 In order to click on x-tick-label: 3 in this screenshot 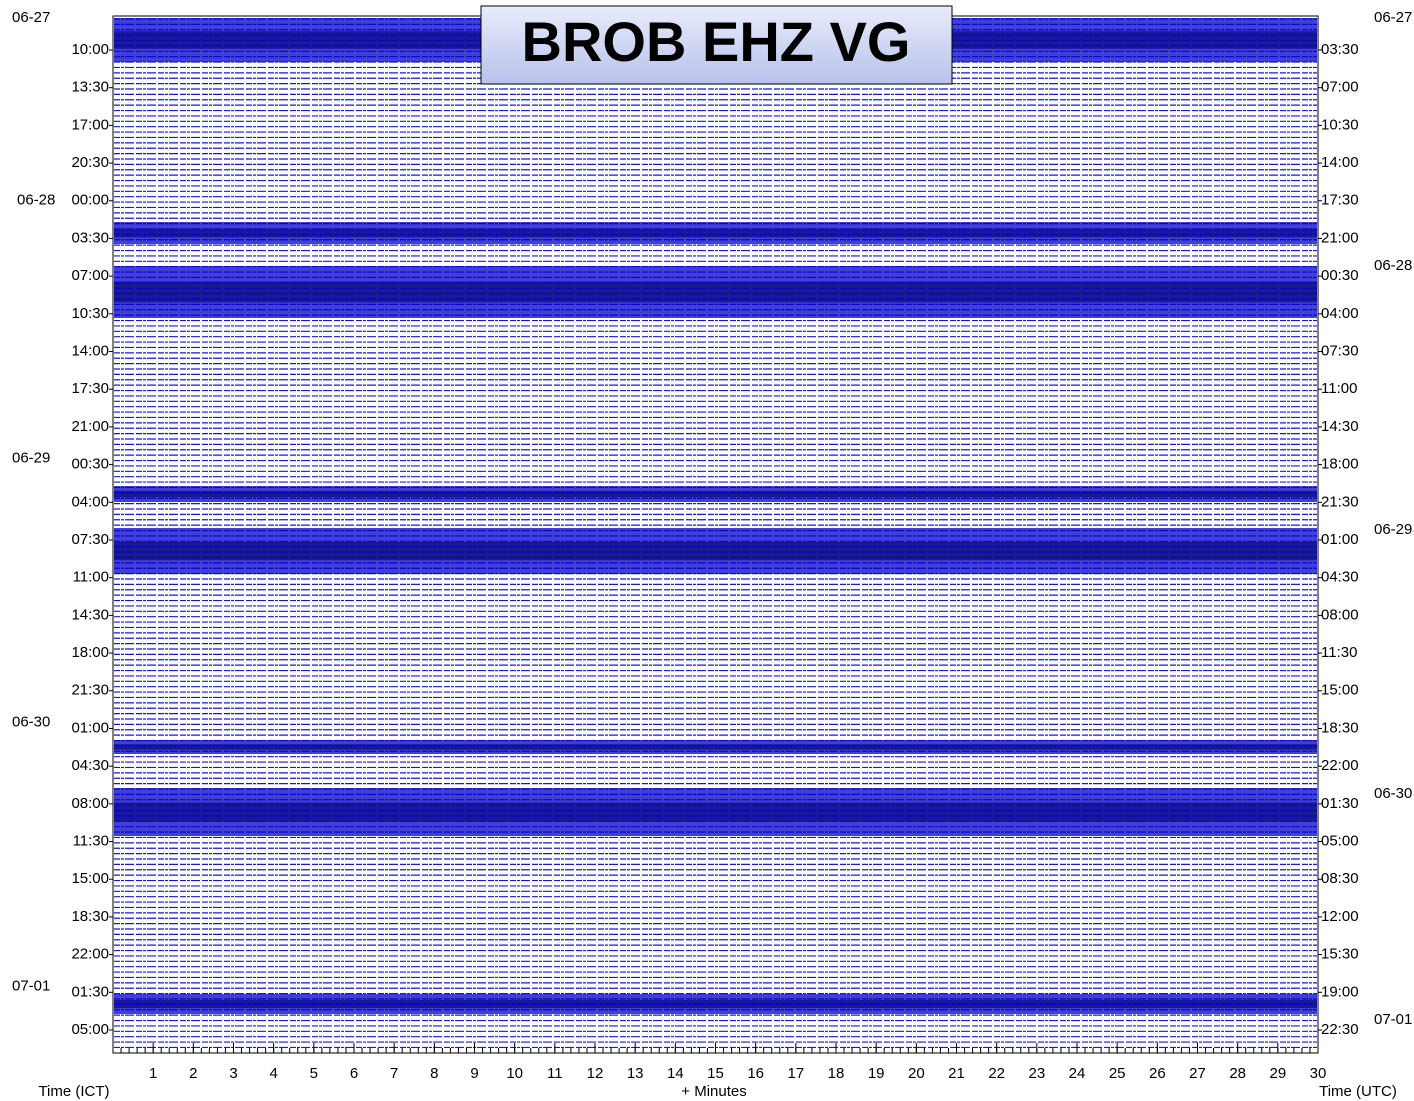, I will do `click(233, 1073)`.